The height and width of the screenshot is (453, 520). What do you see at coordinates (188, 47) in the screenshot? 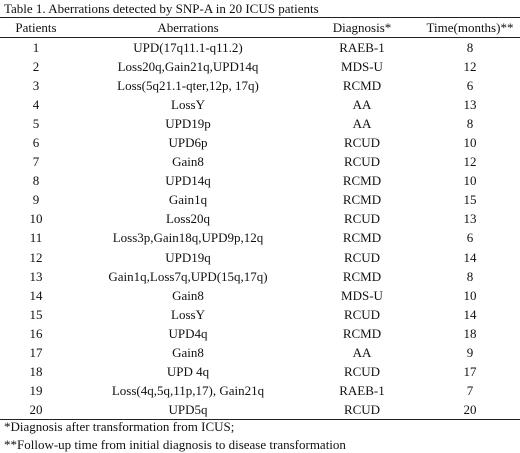
I see `cell-aberrations: UPD(17q11.1-q11.2)` at bounding box center [188, 47].